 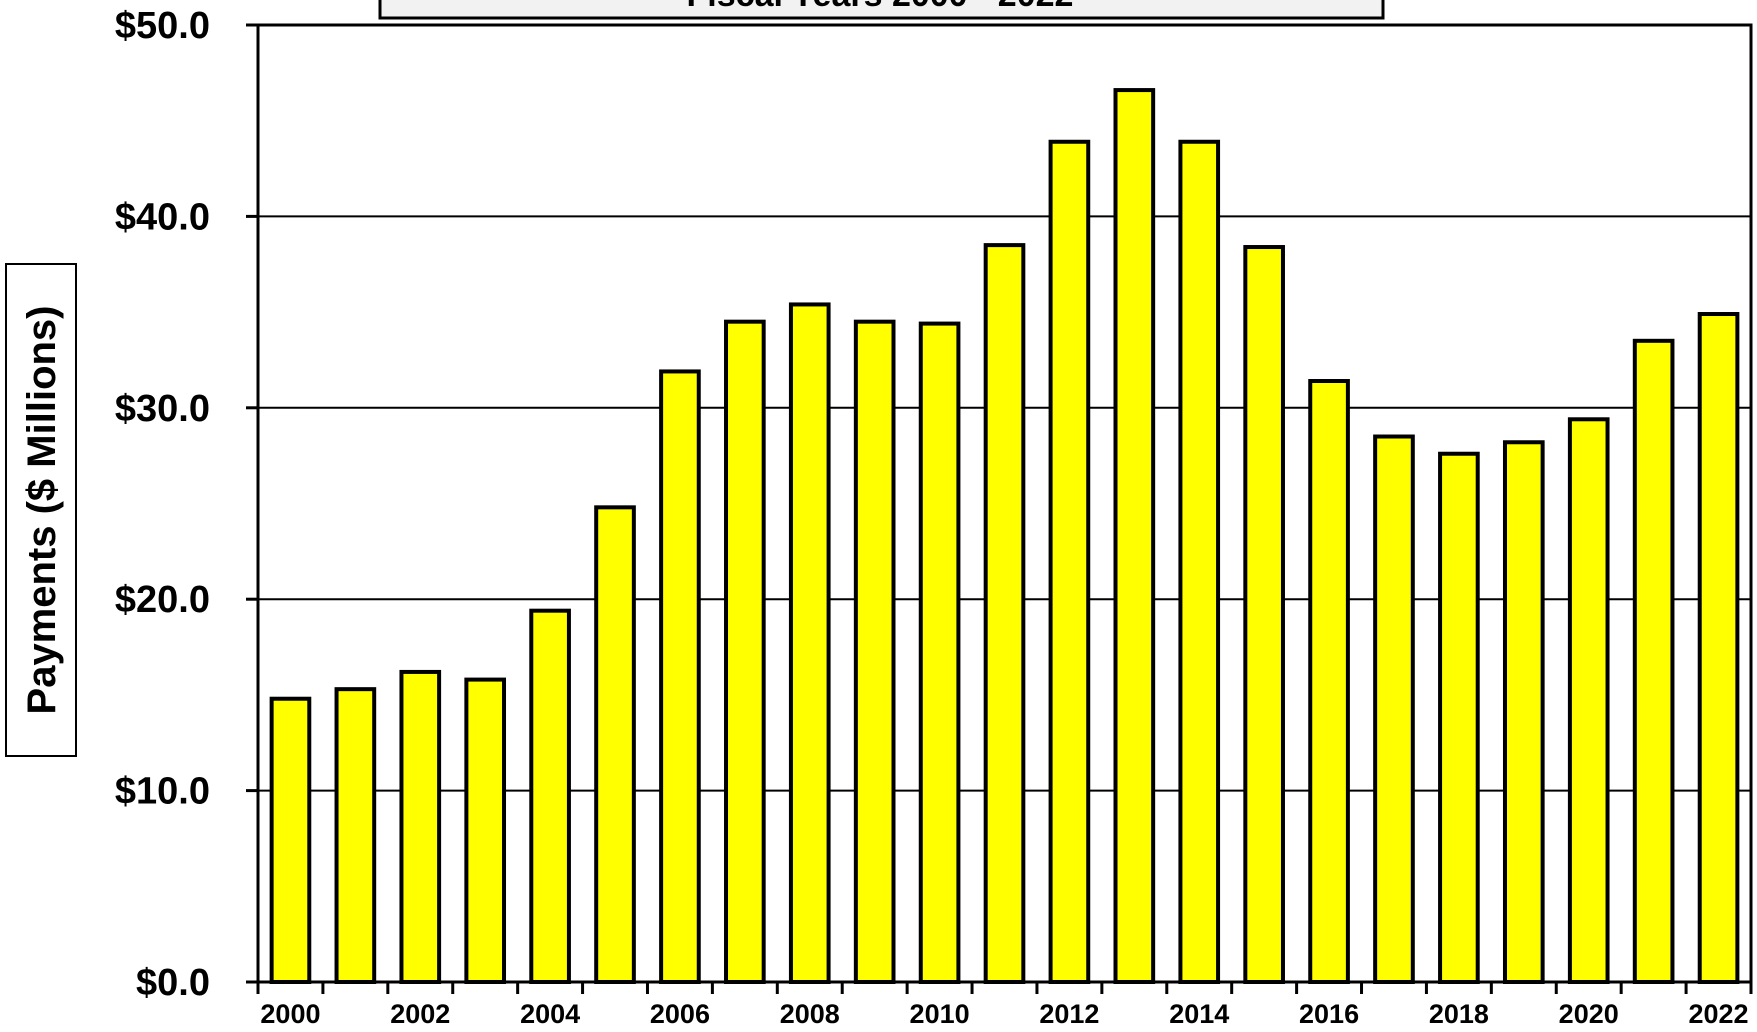 I want to click on chart-title-box: Fiscal Years 2000 - 2022, so click(x=881, y=10).